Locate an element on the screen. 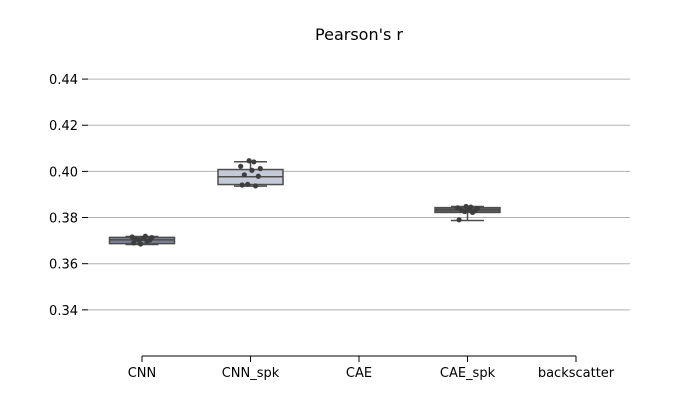 This screenshot has width=700, height=400. x-tick-label: CNN_spk is located at coordinates (251, 373).